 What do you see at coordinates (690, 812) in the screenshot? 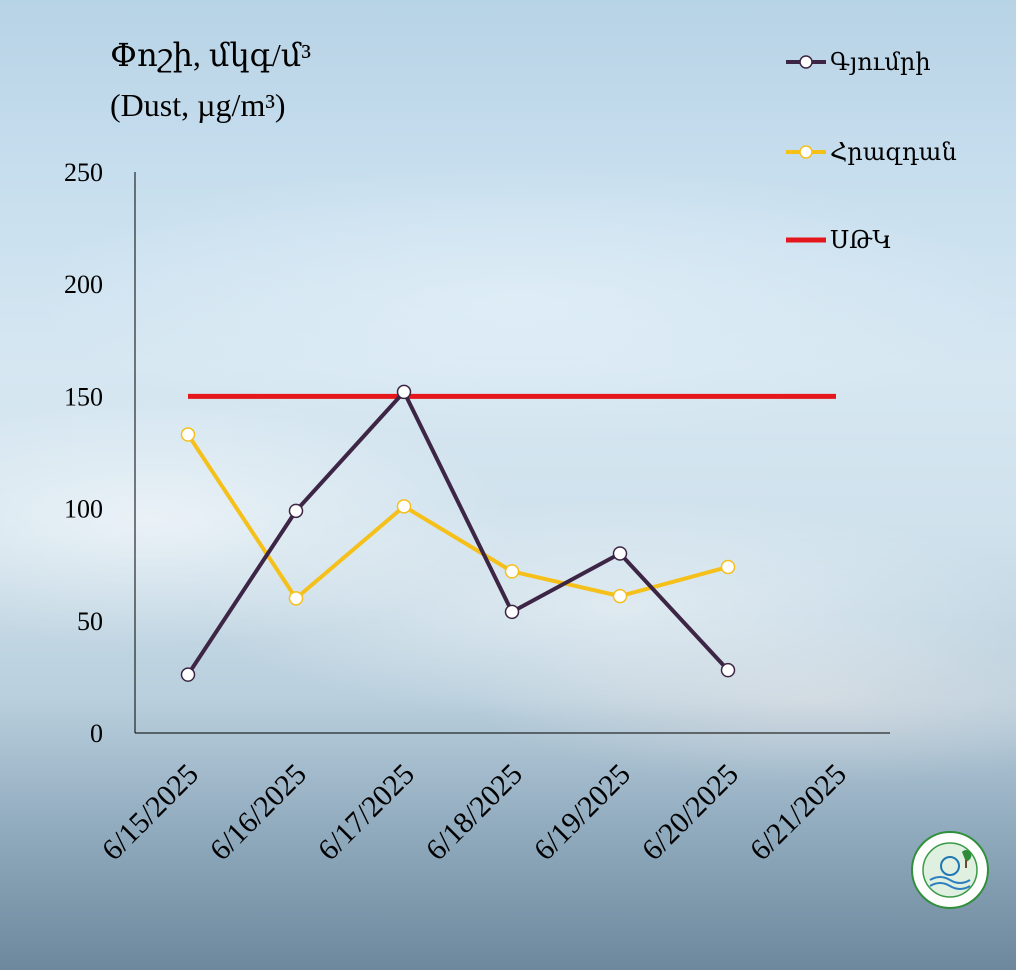
I see `x-tick-label: 6/20/2025` at bounding box center [690, 812].